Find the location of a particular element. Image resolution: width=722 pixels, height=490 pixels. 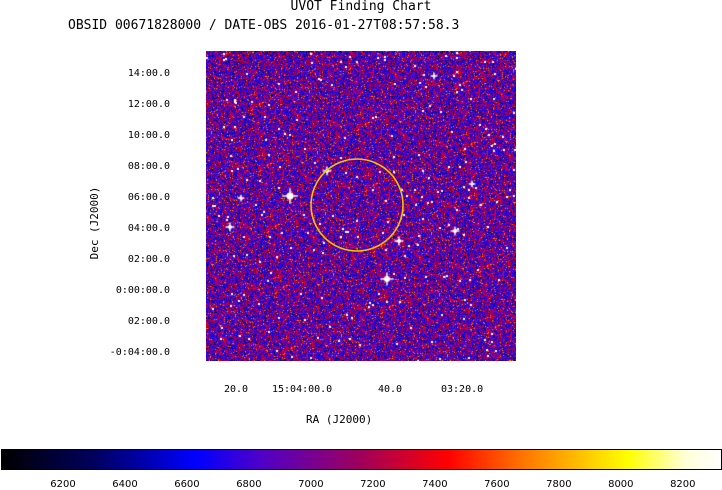

y-tick-label: 08:00.0 is located at coordinates (148, 166).